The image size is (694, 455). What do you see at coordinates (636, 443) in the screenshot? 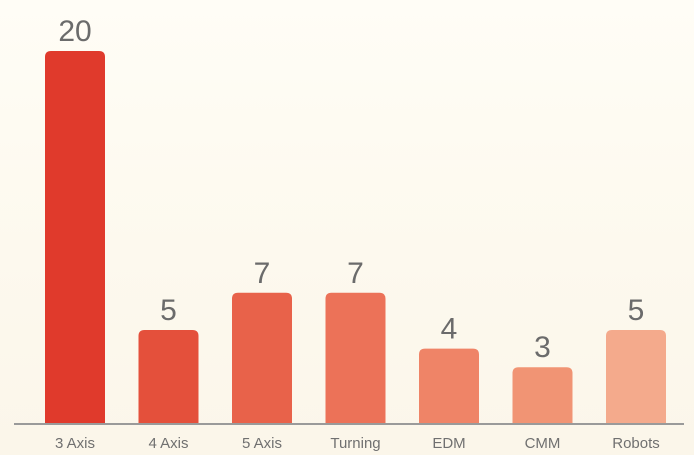
I see `x-tick-label: Robots` at bounding box center [636, 443].